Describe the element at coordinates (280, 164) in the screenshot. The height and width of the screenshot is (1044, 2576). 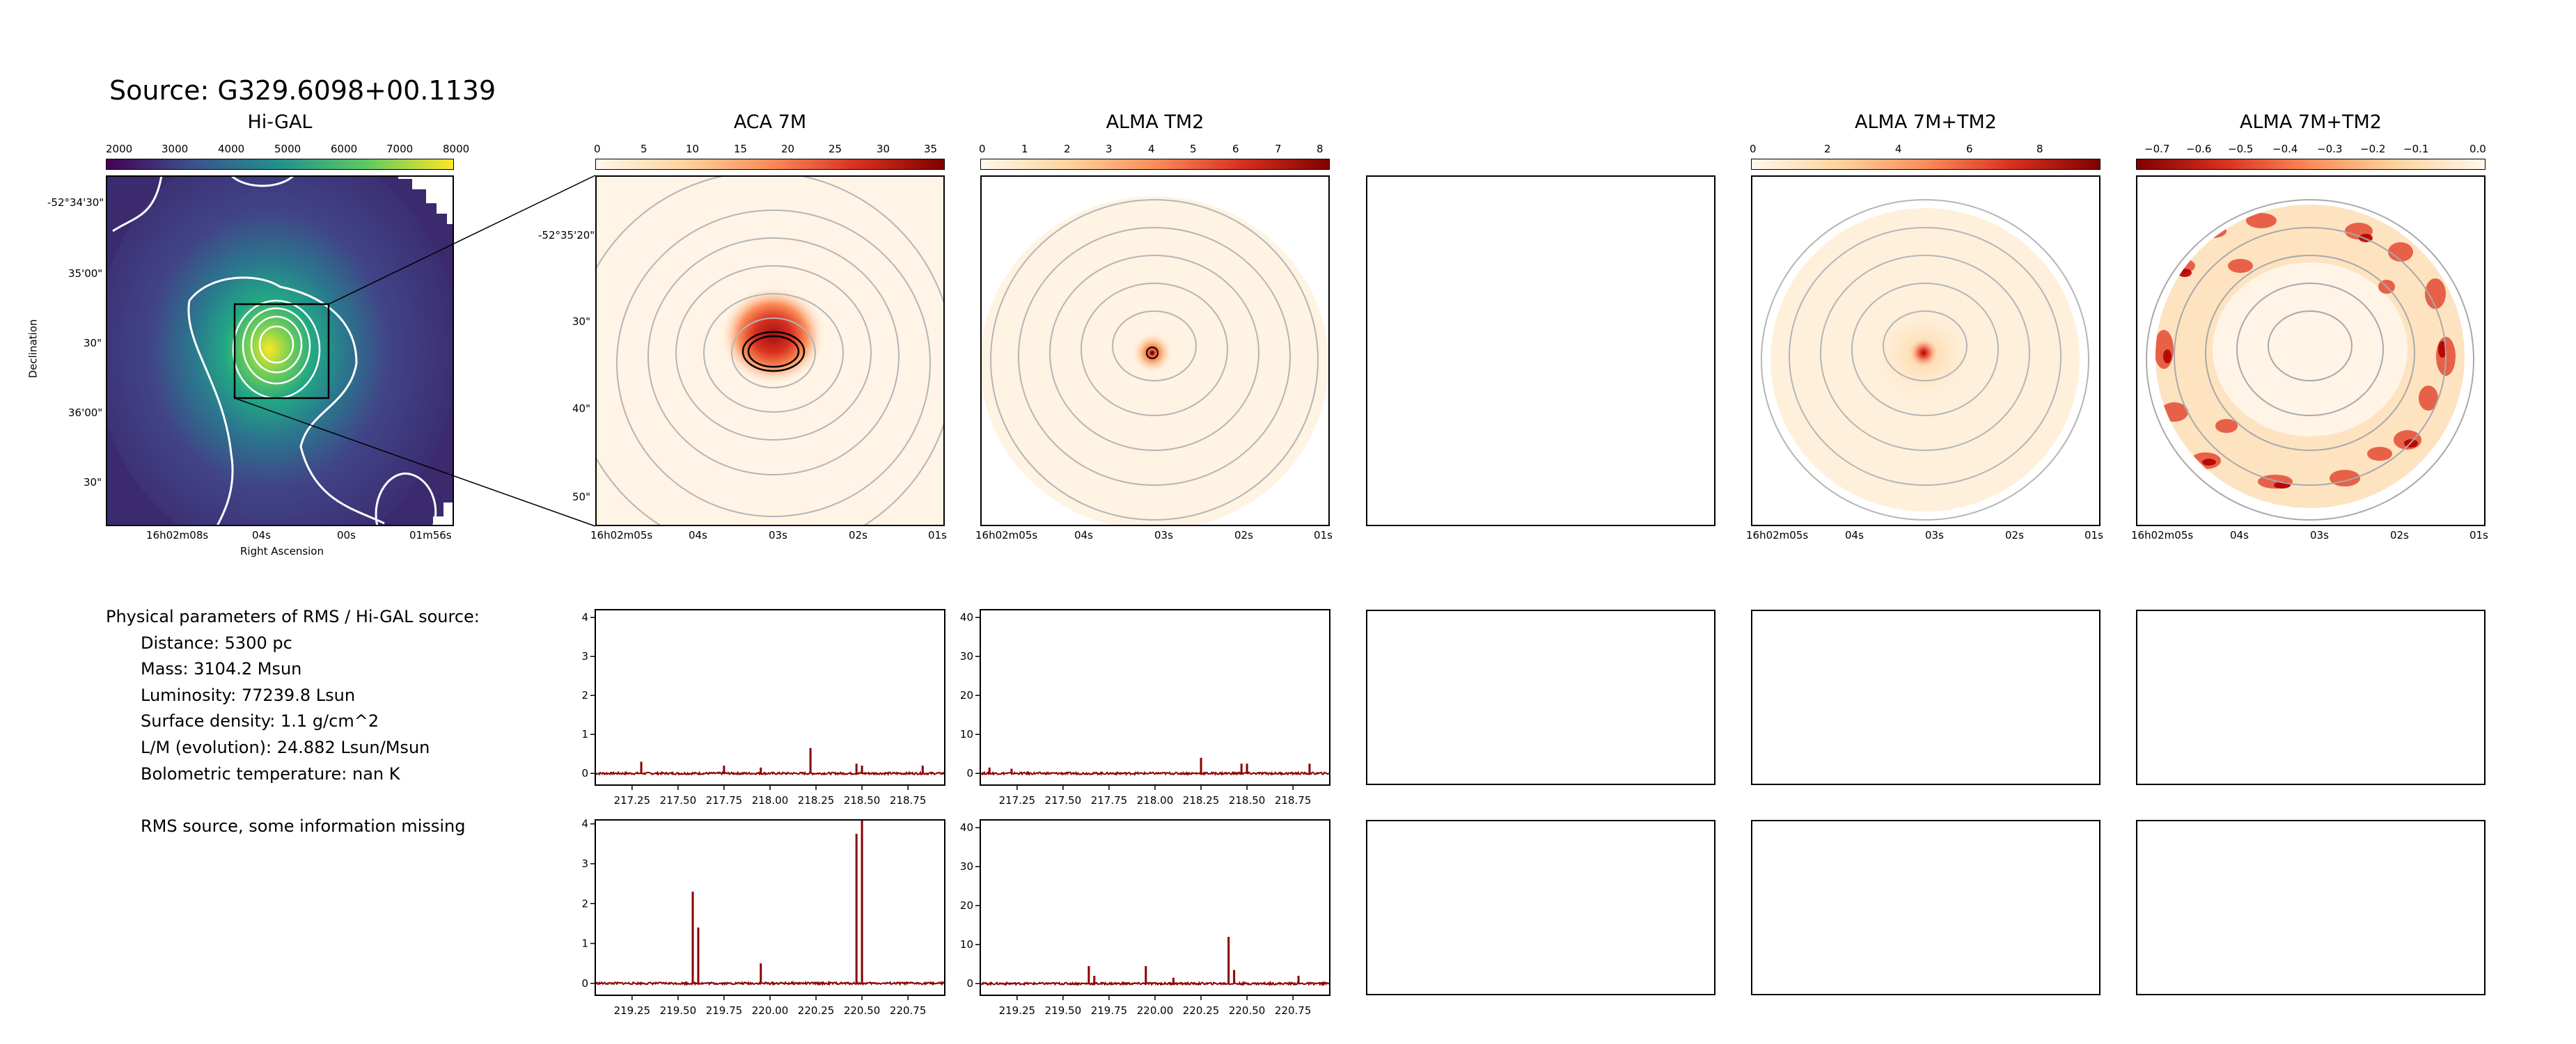
I see `higal-colorbar` at that location.